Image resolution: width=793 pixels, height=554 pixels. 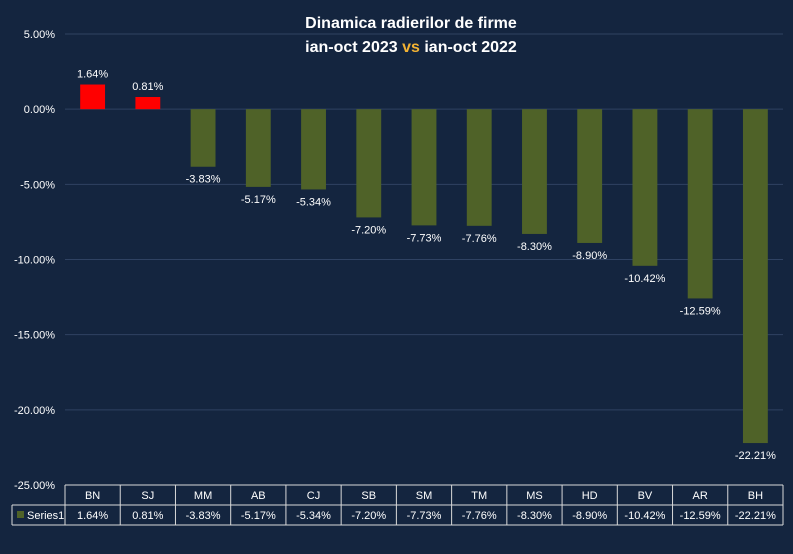 What do you see at coordinates (92, 496) in the screenshot?
I see `table-category-bn: BN` at bounding box center [92, 496].